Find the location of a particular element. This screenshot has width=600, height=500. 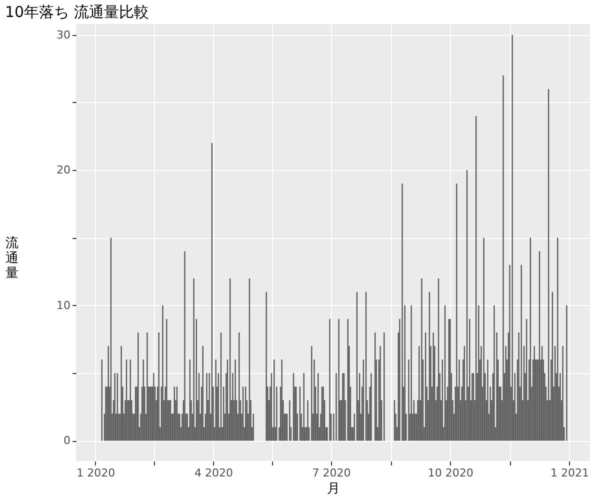

x-axis-title: 月 is located at coordinates (333, 489).